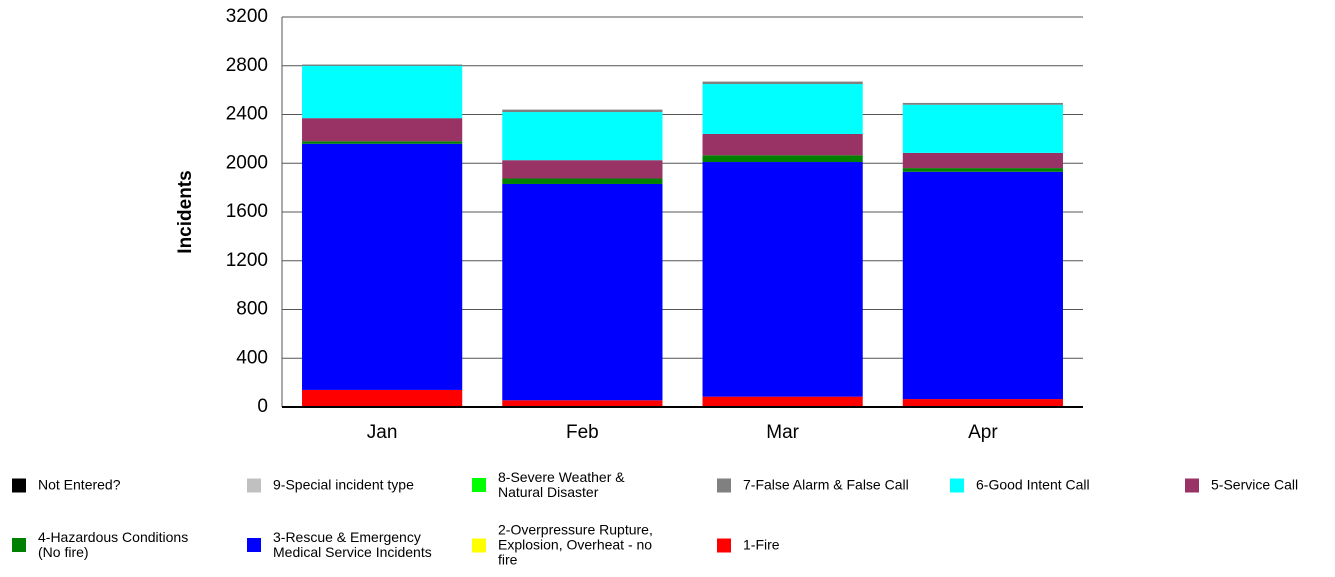 The image size is (1335, 577). I want to click on legend-item: 8-Severe Weather & Natural Disaster, so click(572, 485).